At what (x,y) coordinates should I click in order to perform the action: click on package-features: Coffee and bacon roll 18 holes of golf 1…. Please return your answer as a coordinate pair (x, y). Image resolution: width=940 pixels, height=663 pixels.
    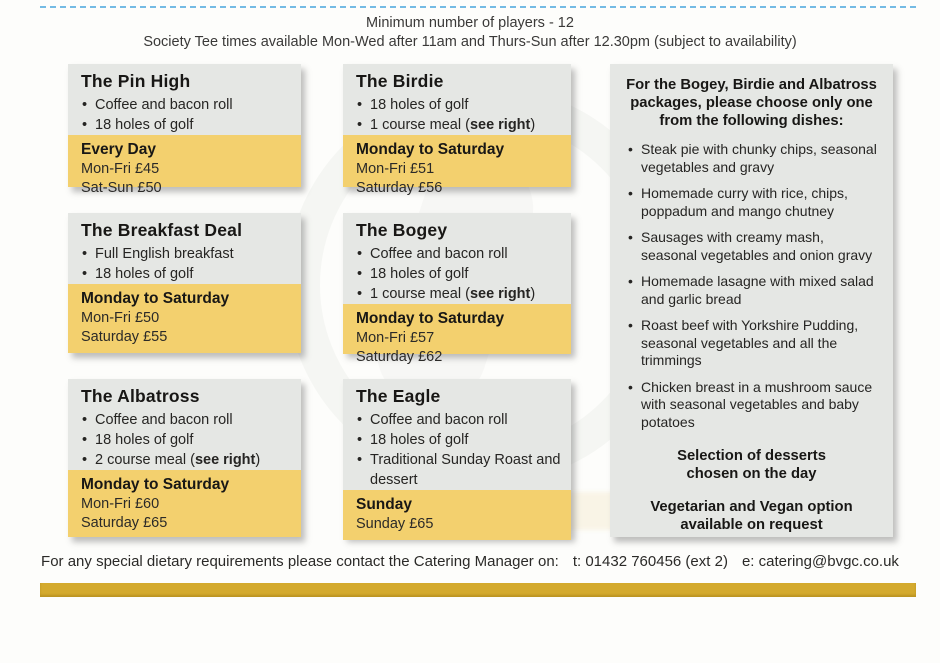
    Looking at the image, I should click on (458, 274).